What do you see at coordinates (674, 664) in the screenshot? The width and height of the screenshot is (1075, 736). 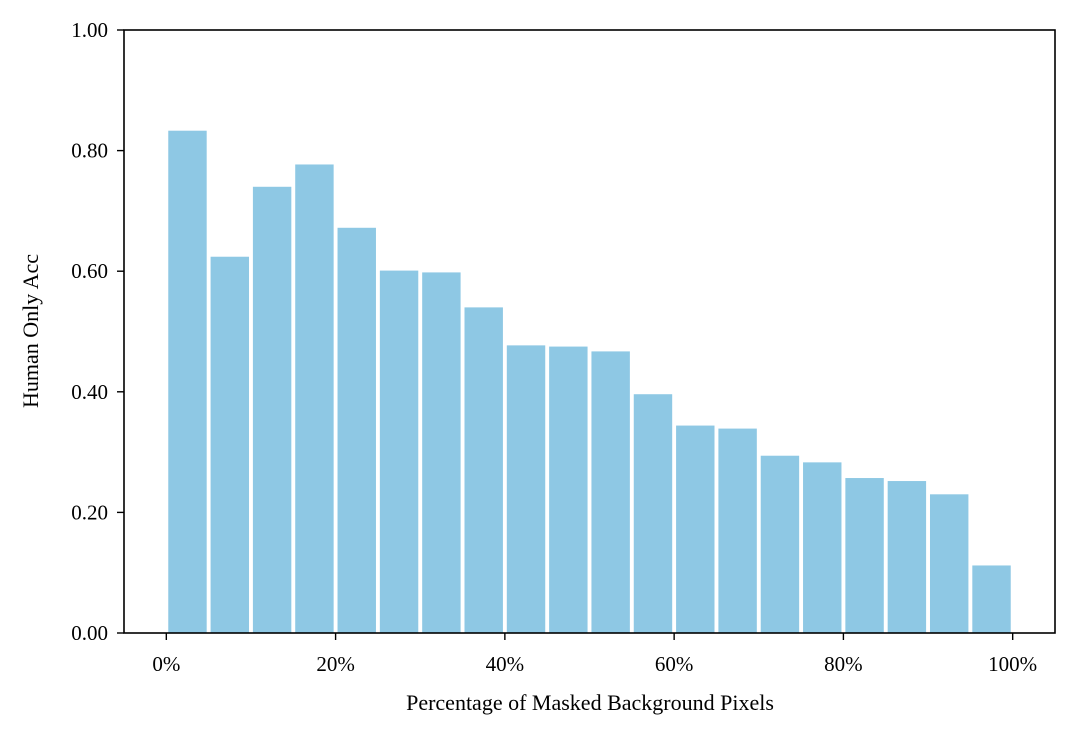 I see `x-tick-label: 60%` at bounding box center [674, 664].